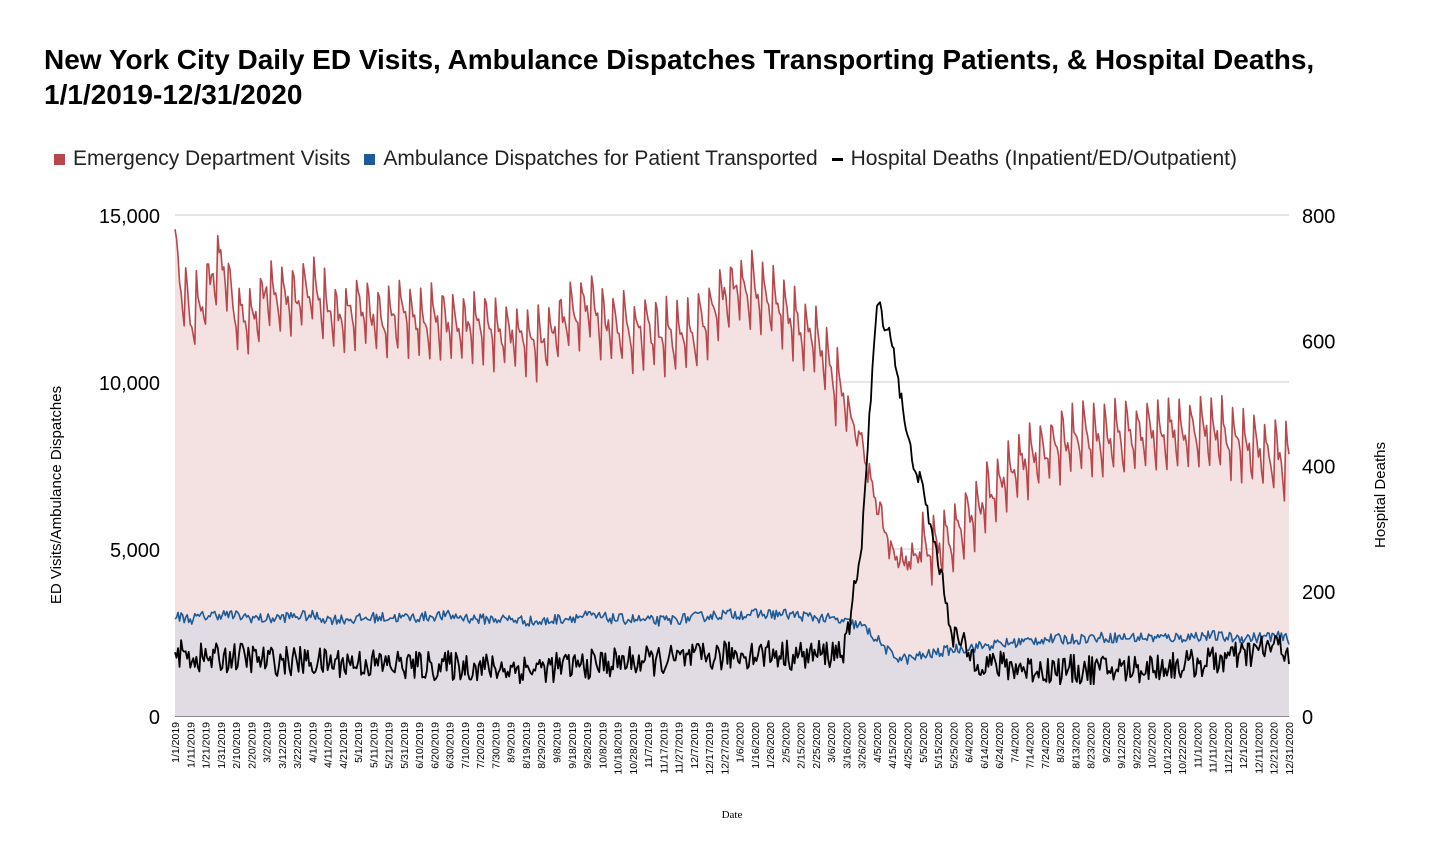  What do you see at coordinates (573, 745) in the screenshot?
I see `x-tick-label: 9/18/2019` at bounding box center [573, 745].